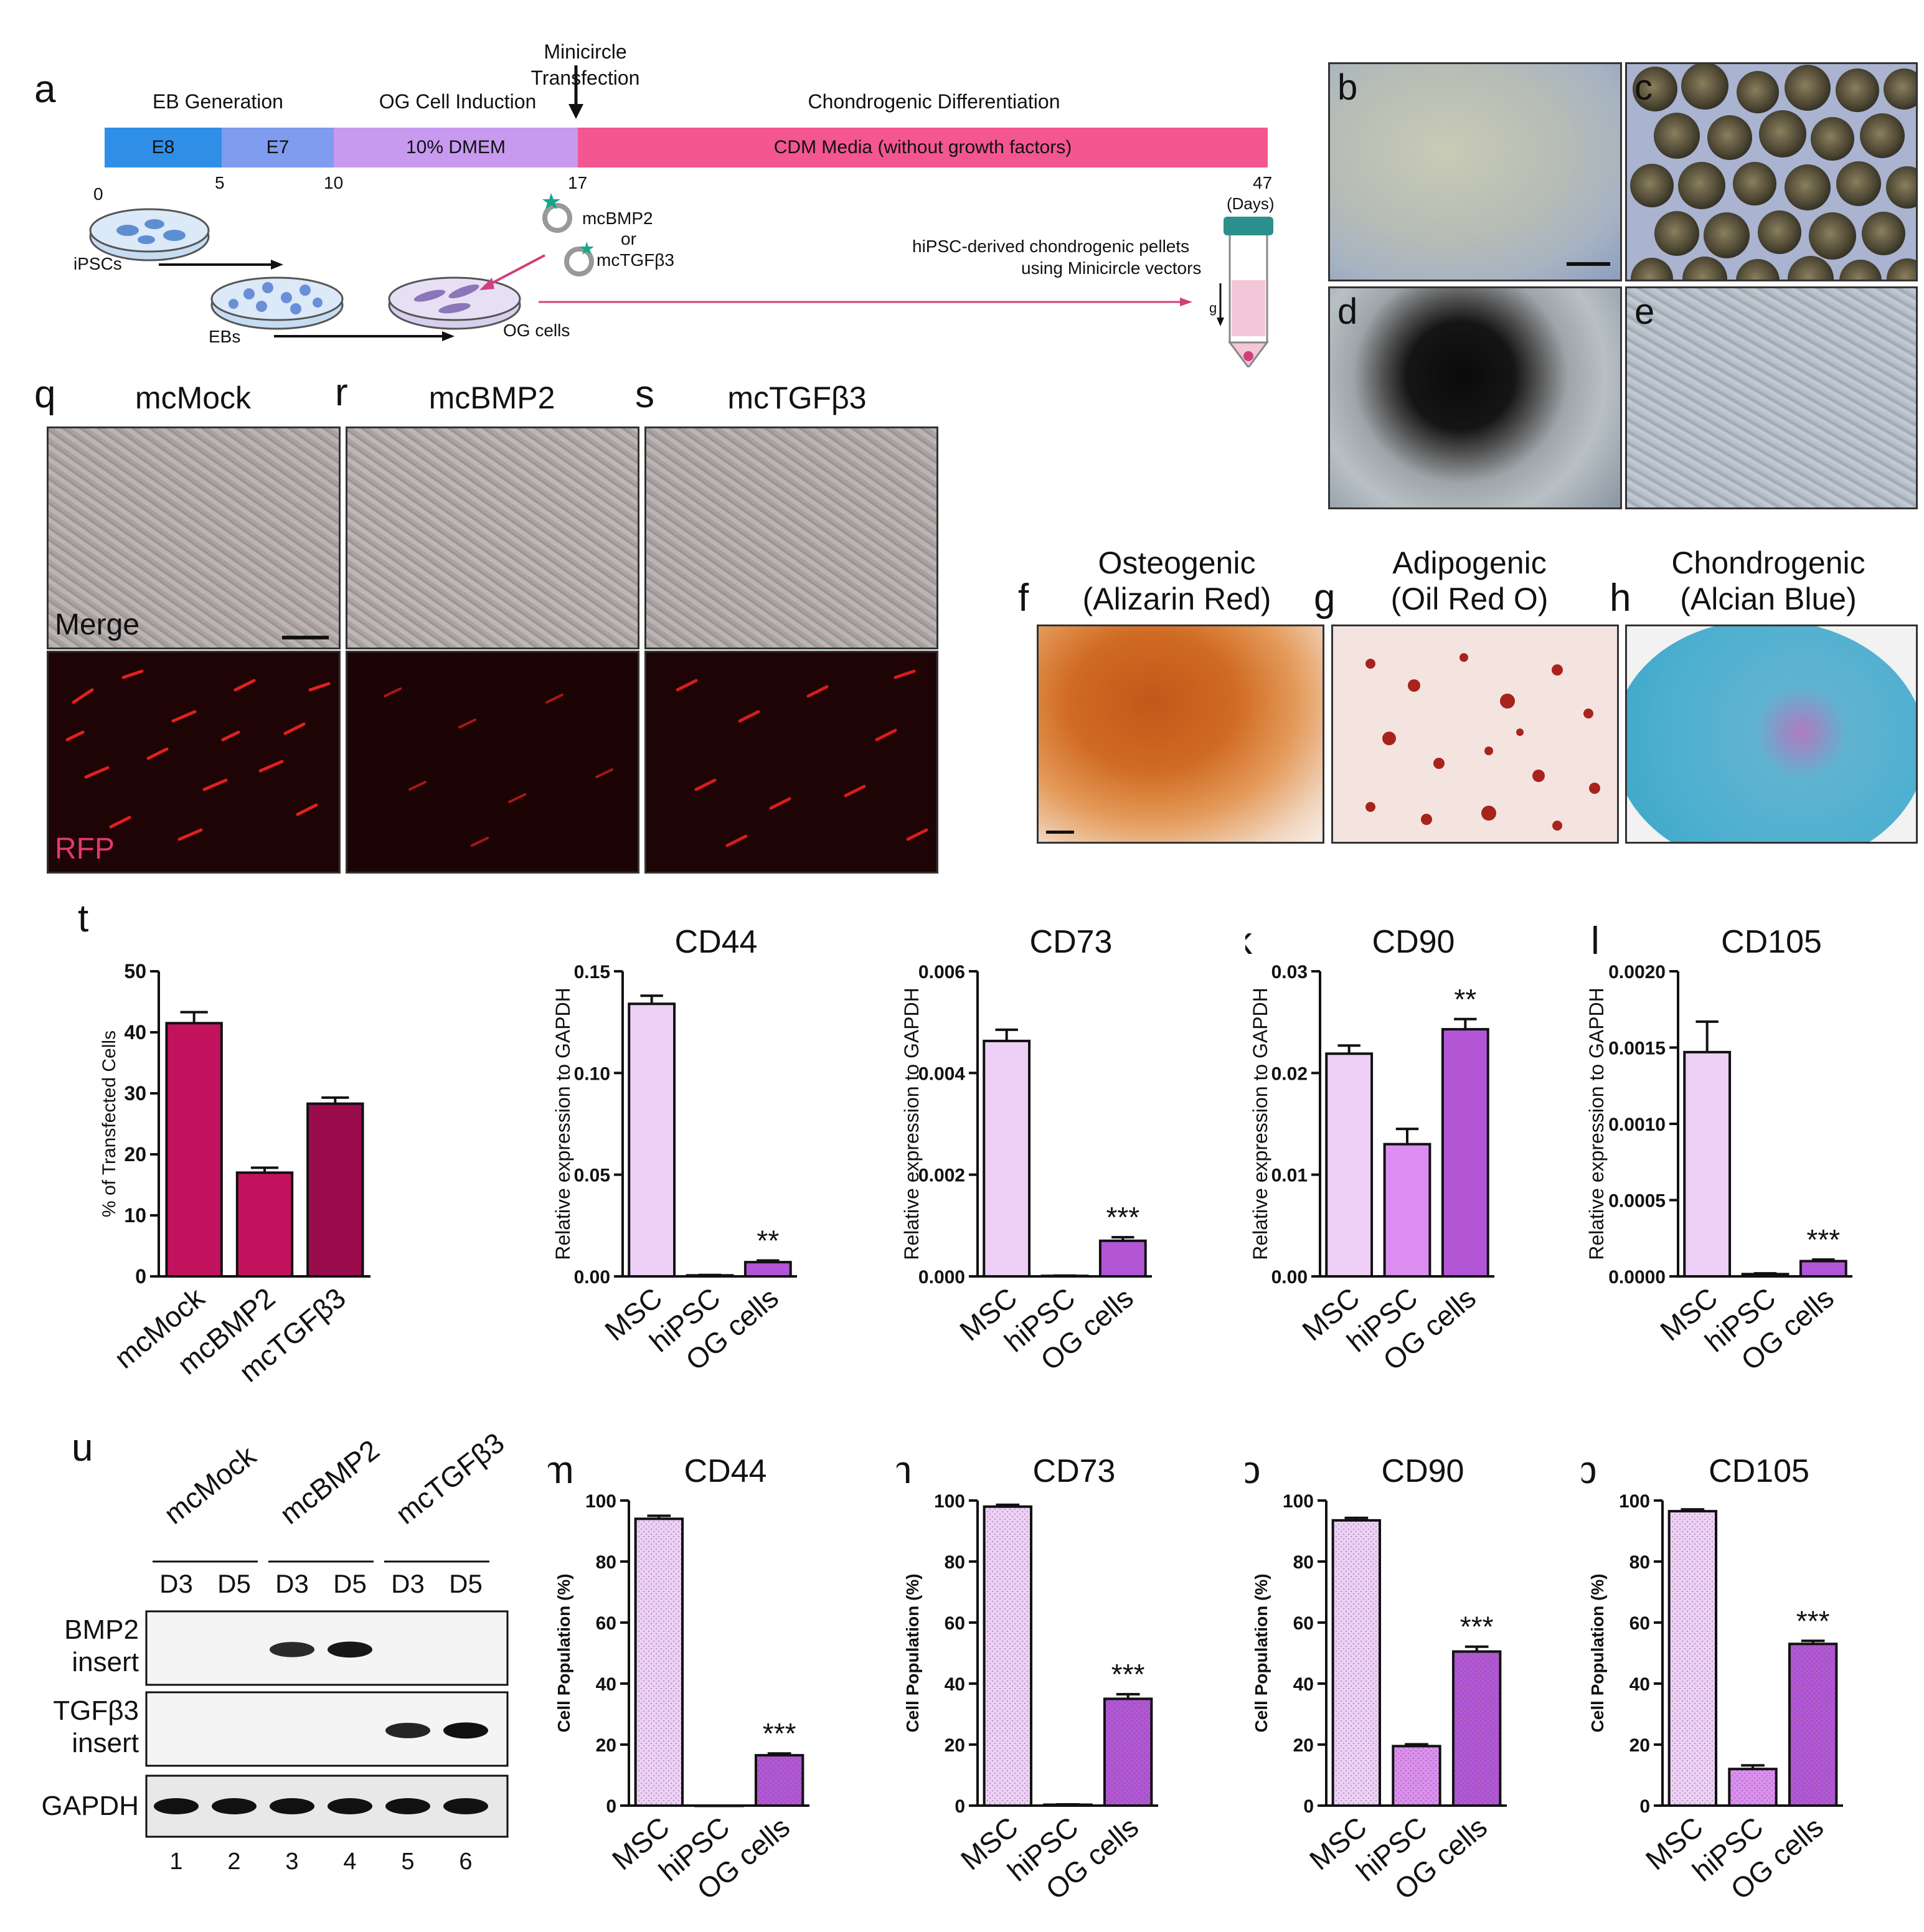  I want to click on y-tick-label: 0.004, so click(942, 1073).